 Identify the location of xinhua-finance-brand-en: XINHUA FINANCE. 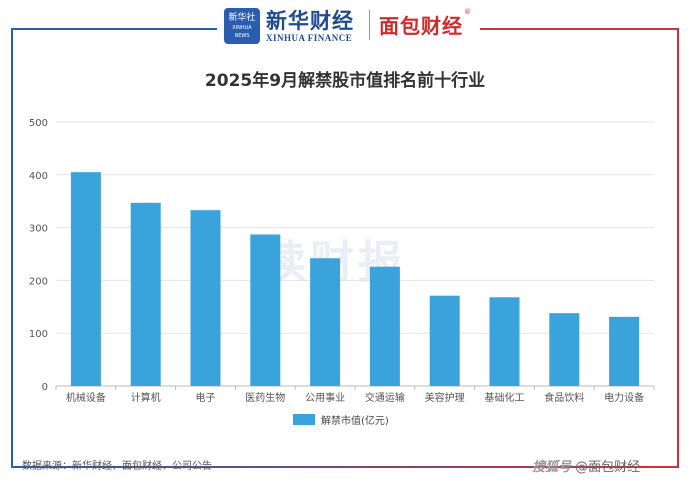
(309, 38).